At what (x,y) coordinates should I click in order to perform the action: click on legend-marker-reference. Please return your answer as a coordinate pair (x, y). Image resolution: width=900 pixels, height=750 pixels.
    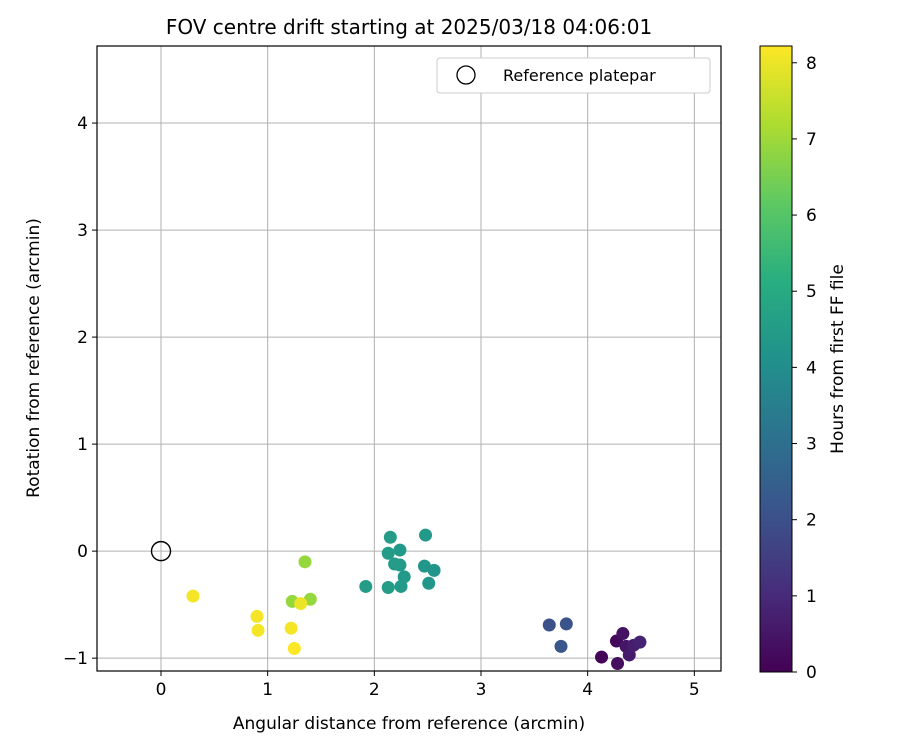
    Looking at the image, I should click on (466, 75).